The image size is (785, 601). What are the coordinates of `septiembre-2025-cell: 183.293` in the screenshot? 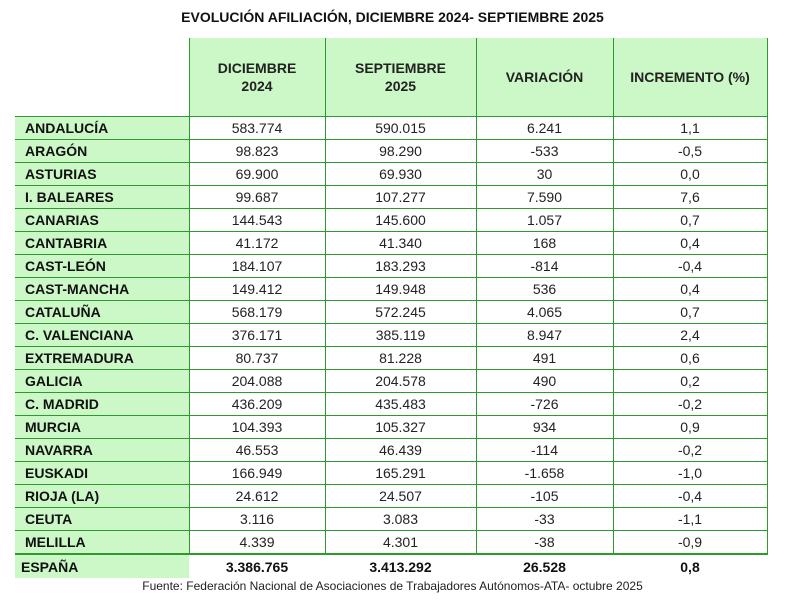 It's located at (400, 266).